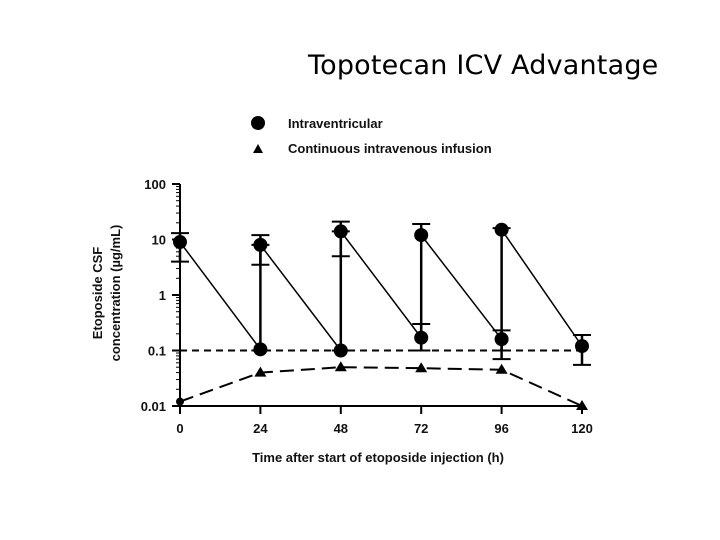  What do you see at coordinates (501, 428) in the screenshot?
I see `x-tick-label: 96` at bounding box center [501, 428].